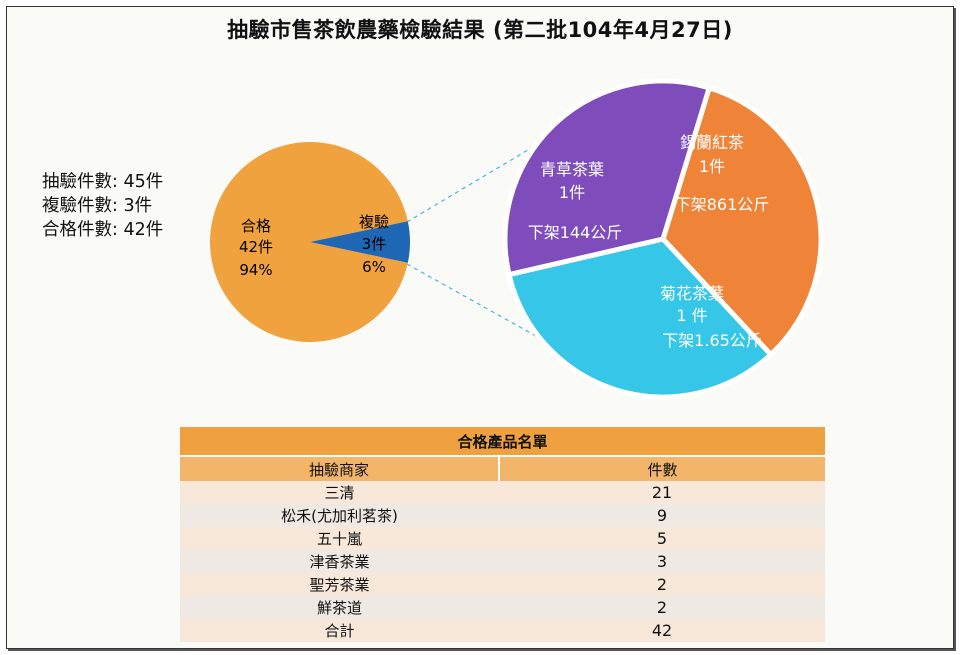 This screenshot has width=960, height=655. I want to click on slice-count-retest: 3件, so click(374, 244).